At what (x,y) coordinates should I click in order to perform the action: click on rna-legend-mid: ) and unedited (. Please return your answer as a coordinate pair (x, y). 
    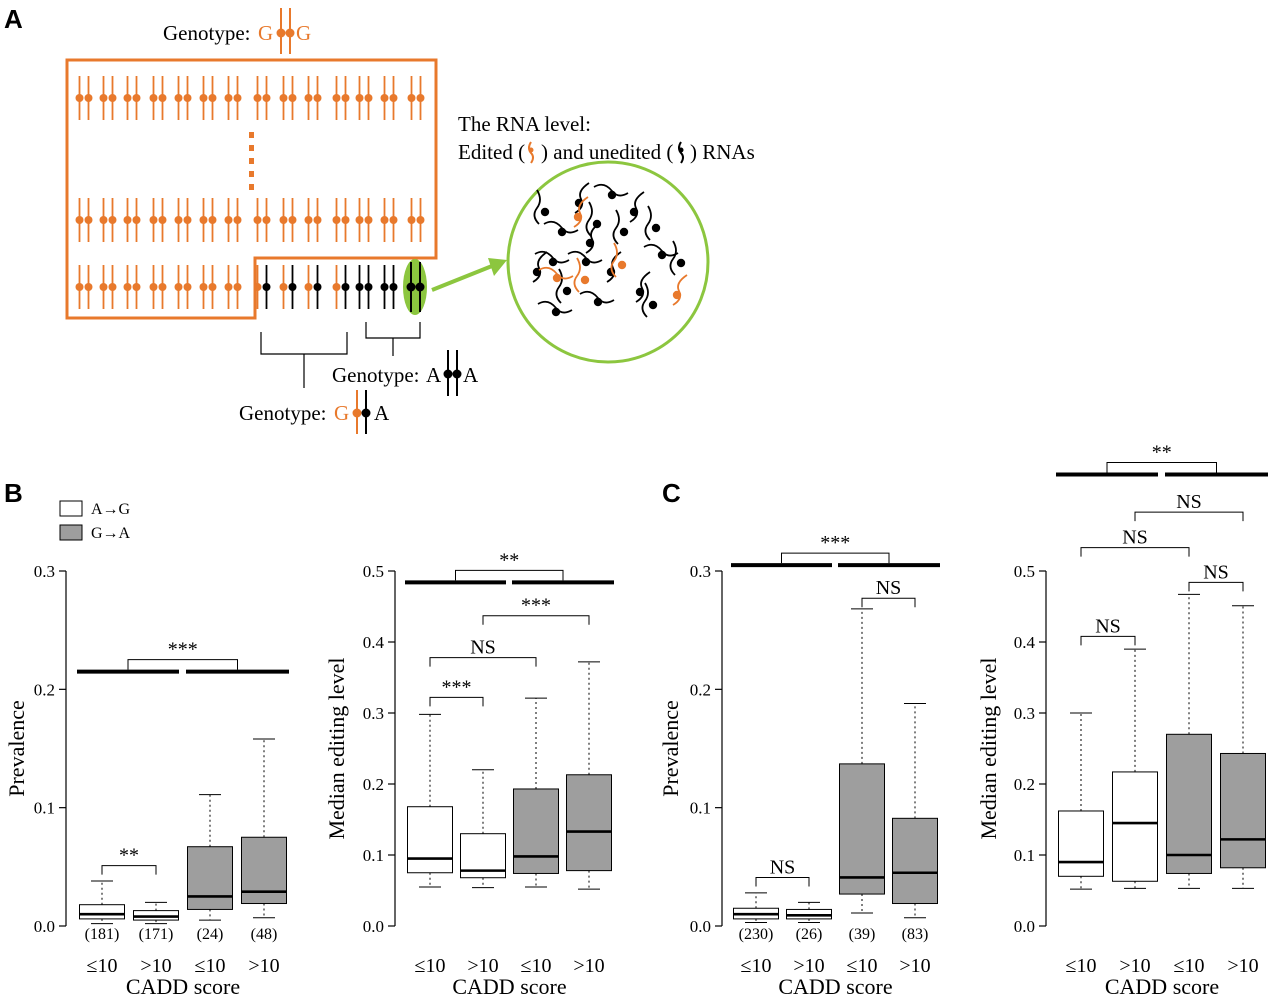
    Looking at the image, I should click on (607, 152).